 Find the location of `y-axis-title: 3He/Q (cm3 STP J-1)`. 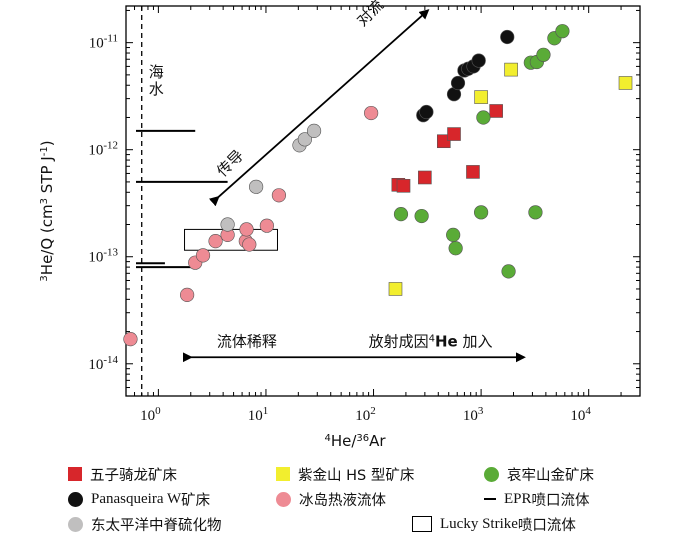

y-axis-title: 3He/Q (cm3 STP J-1) is located at coordinates (47, 210).